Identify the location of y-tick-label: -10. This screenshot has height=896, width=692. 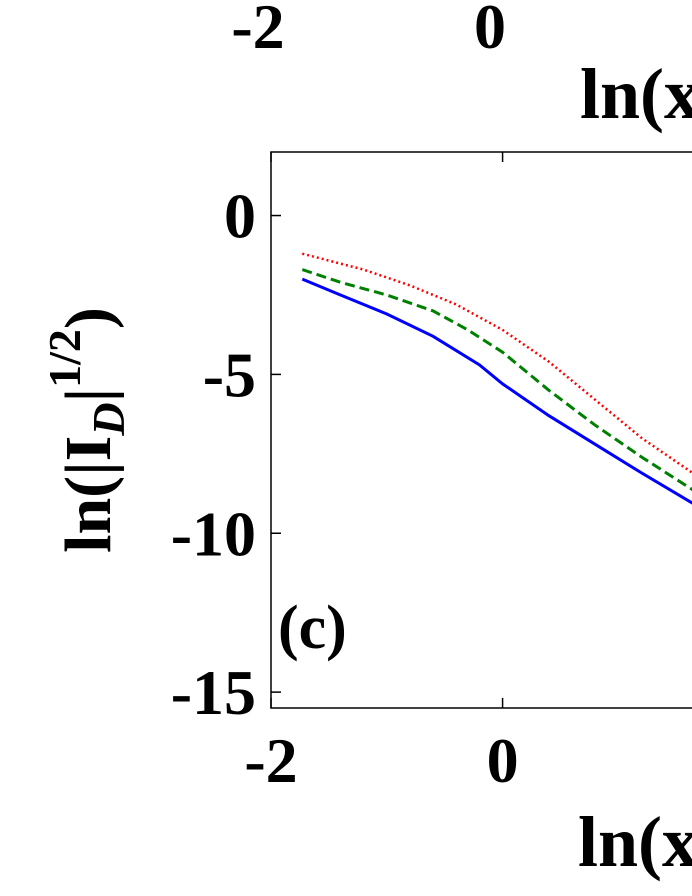
(213, 533).